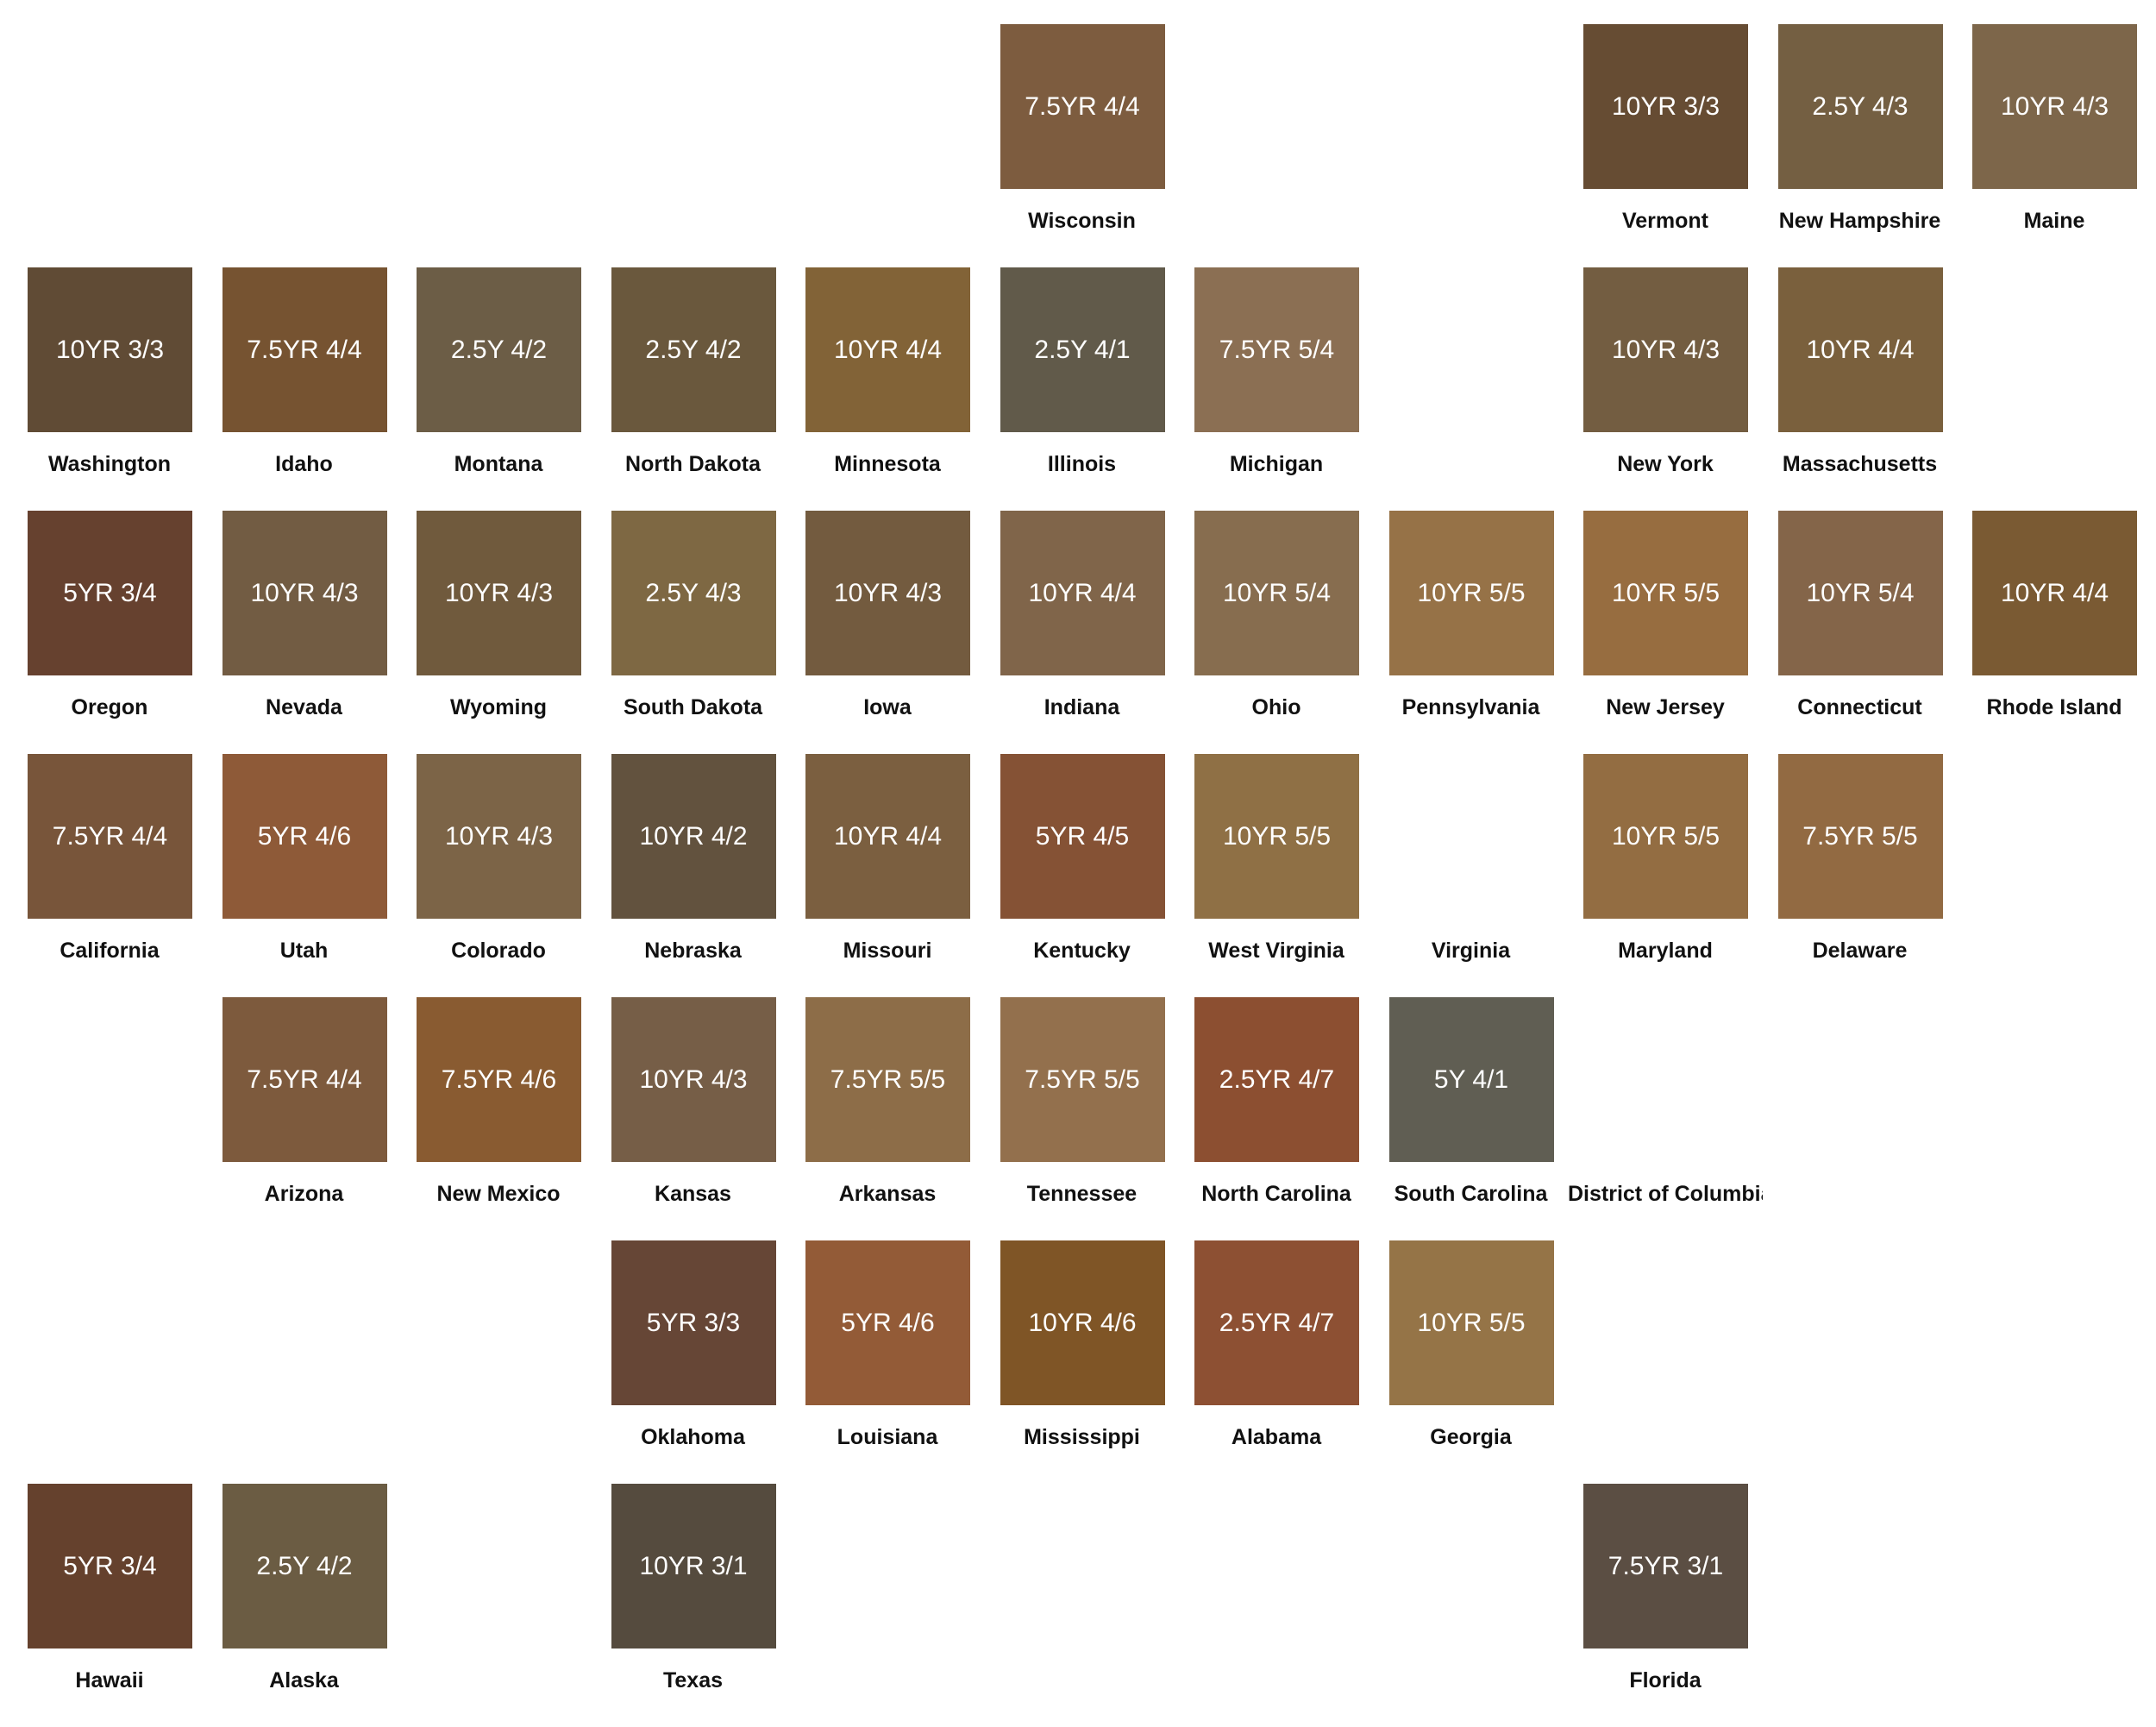 This screenshot has height=1727, width=2156. Describe the element at coordinates (1291, 1362) in the screenshot. I see `state-tile-alabama: 2.5YR 4/7 Alabama` at that location.